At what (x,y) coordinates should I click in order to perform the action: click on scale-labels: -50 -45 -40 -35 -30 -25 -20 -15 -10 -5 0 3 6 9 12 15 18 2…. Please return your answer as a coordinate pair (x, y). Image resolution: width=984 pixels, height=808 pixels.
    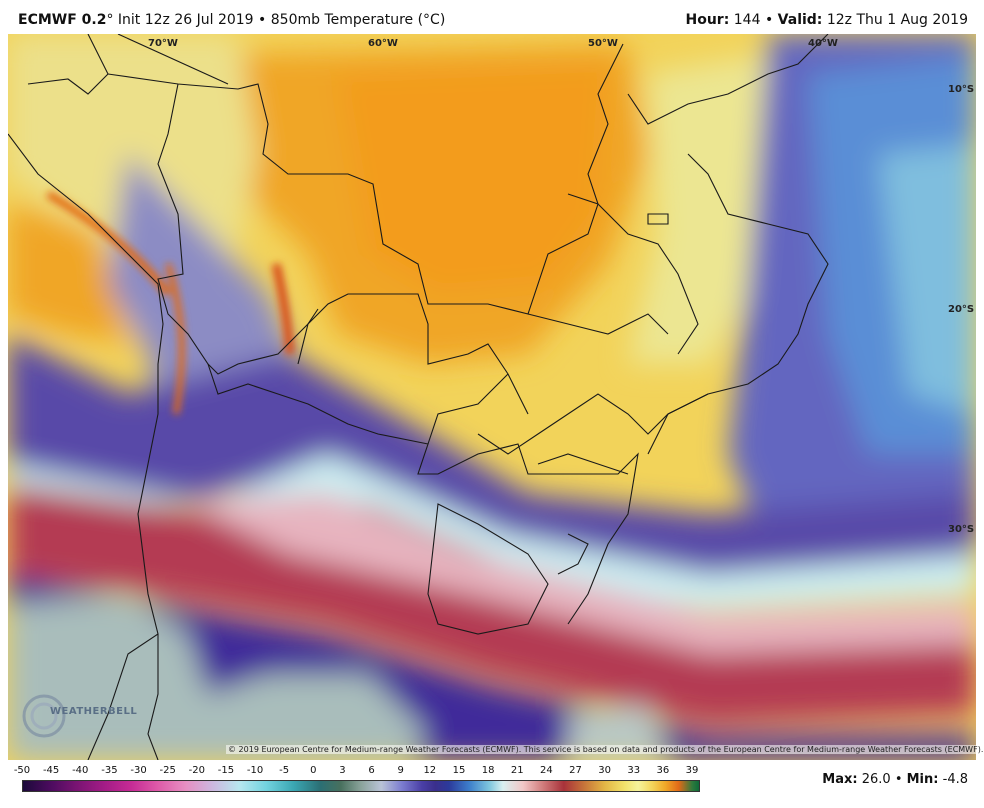
    Looking at the image, I should click on (363, 772).